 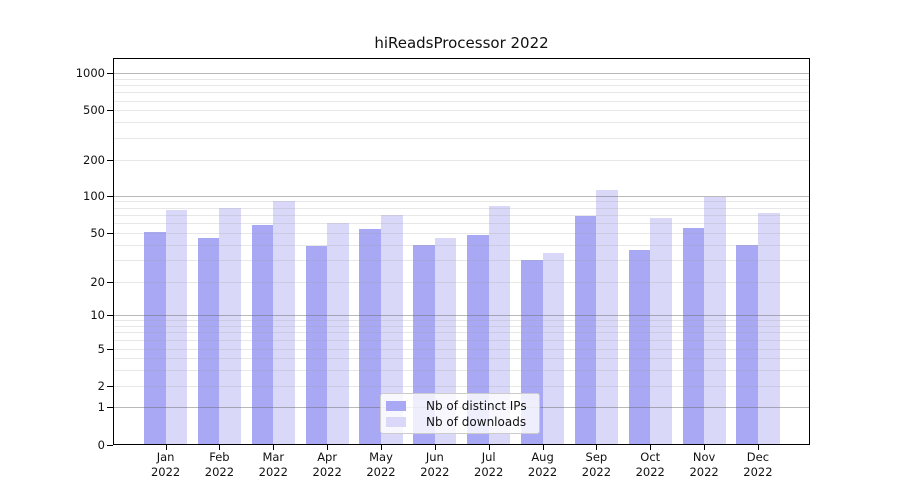 What do you see at coordinates (219, 464) in the screenshot?
I see `x-tick-label: Feb 2022` at bounding box center [219, 464].